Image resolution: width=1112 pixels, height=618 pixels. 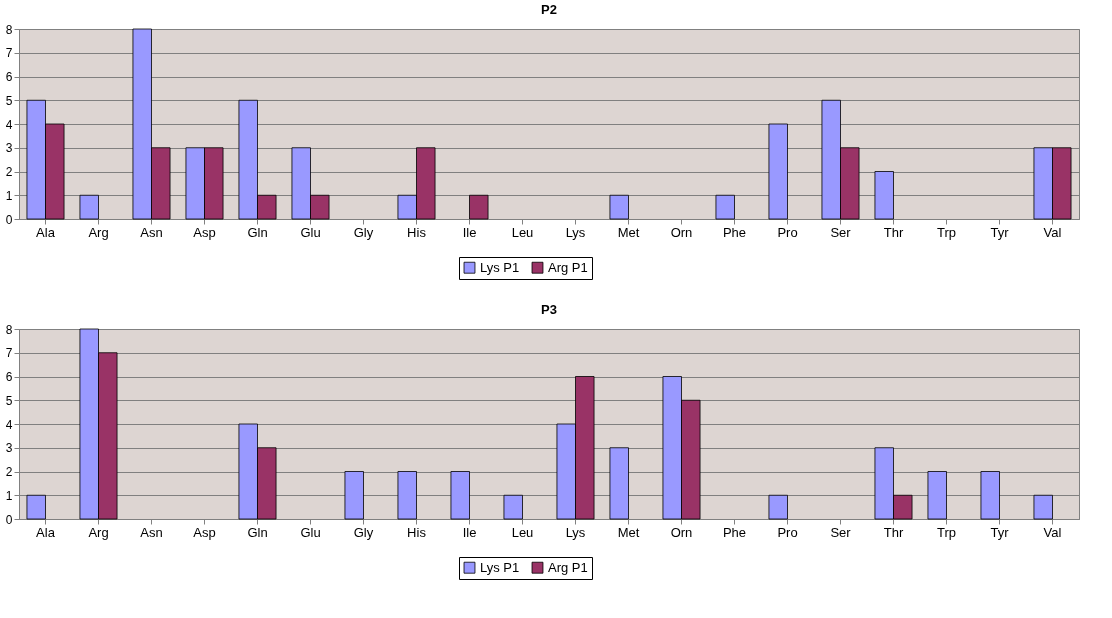 I want to click on chart-title: P2, so click(x=549, y=9).